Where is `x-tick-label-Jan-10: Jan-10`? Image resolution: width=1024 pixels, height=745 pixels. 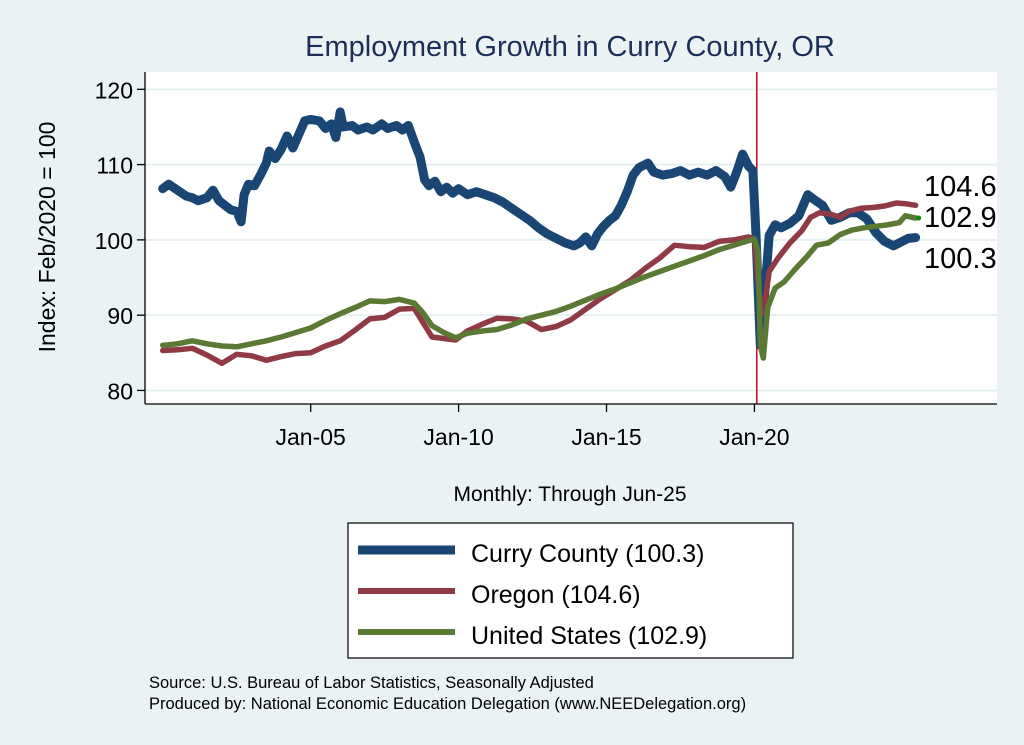 x-tick-label-Jan-10: Jan-10 is located at coordinates (458, 437).